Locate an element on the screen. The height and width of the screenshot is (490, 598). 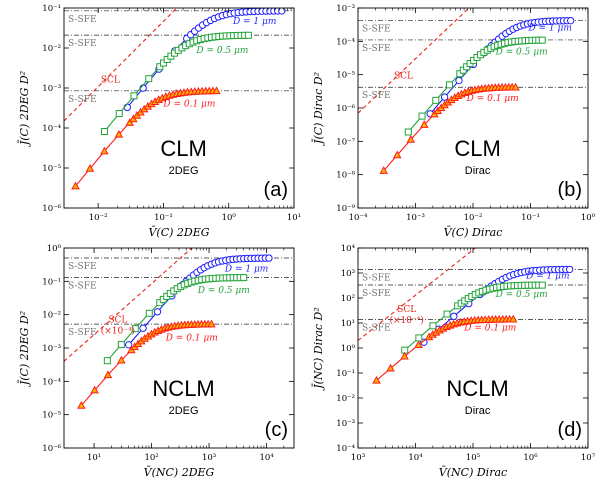
y-axis-label: J̄(C) Dirac D² is located at coordinates (318, 109).